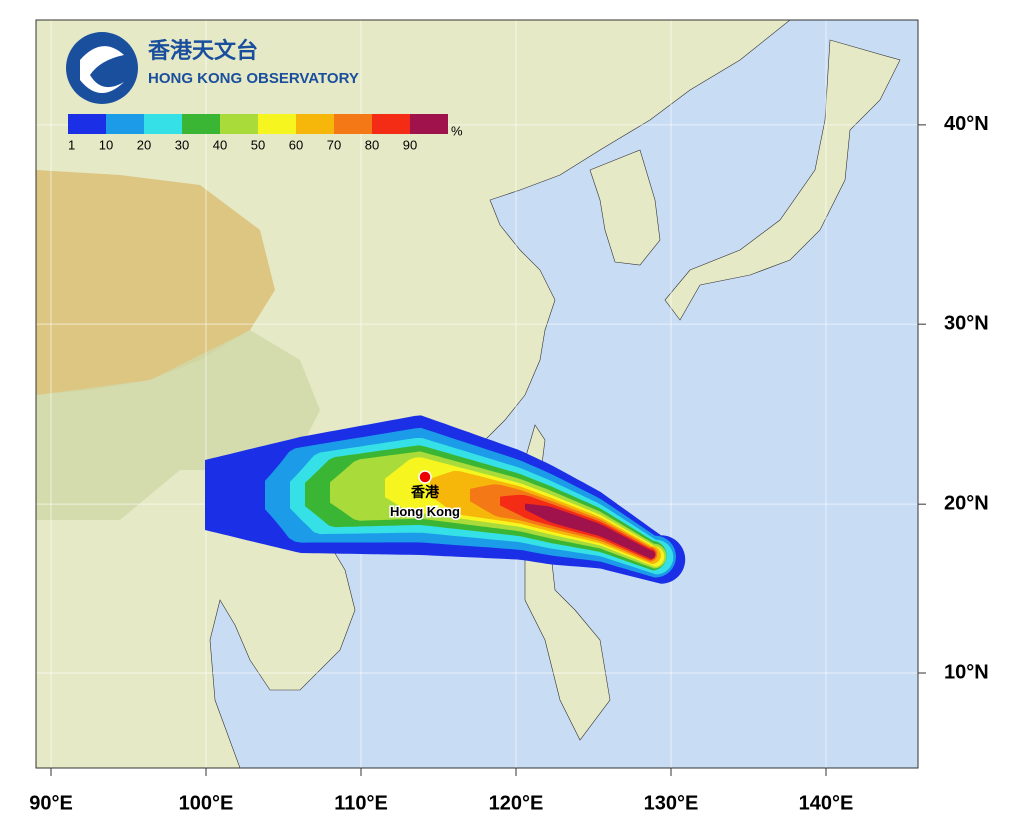 Image resolution: width=1024 pixels, height=840 pixels. Describe the element at coordinates (203, 51) in the screenshot. I see `logo-title-zh: 香港天文台` at that location.